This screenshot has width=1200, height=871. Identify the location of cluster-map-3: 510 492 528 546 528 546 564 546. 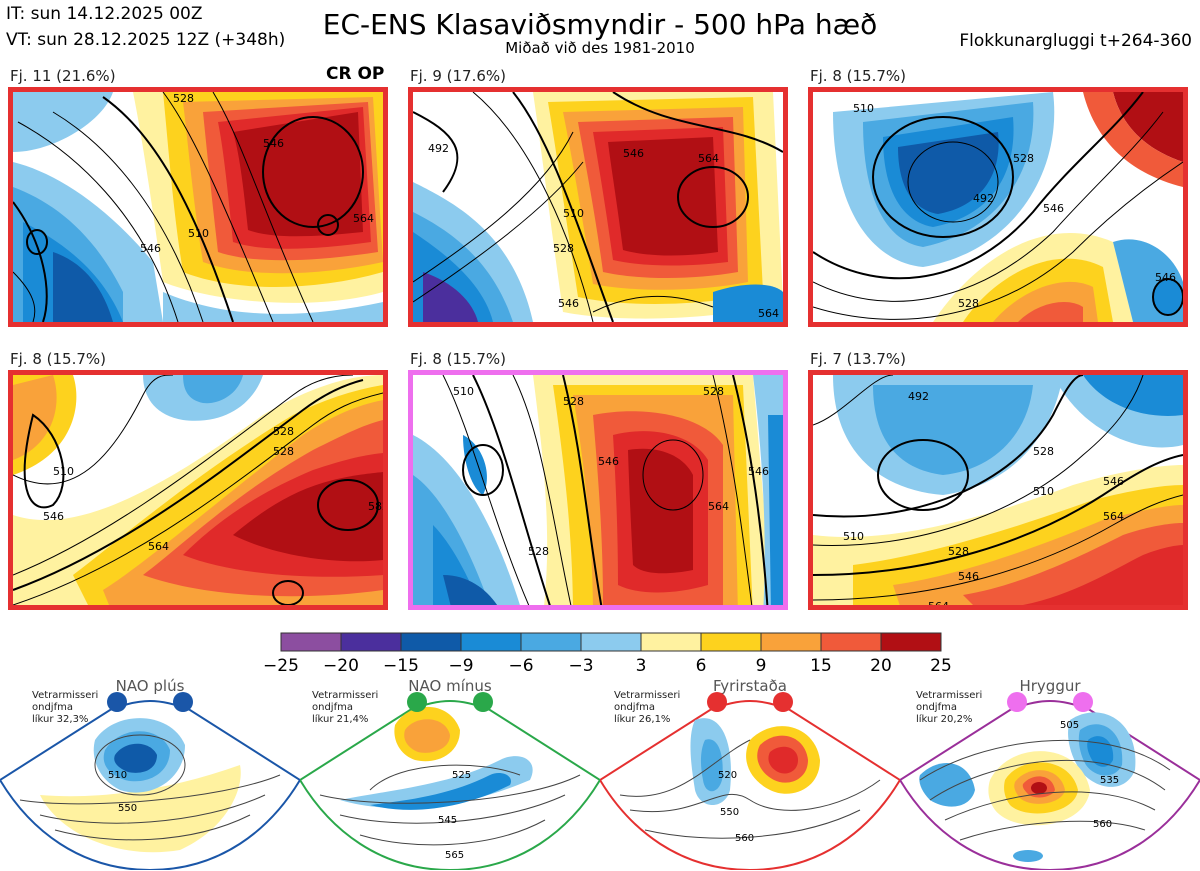
(998, 207).